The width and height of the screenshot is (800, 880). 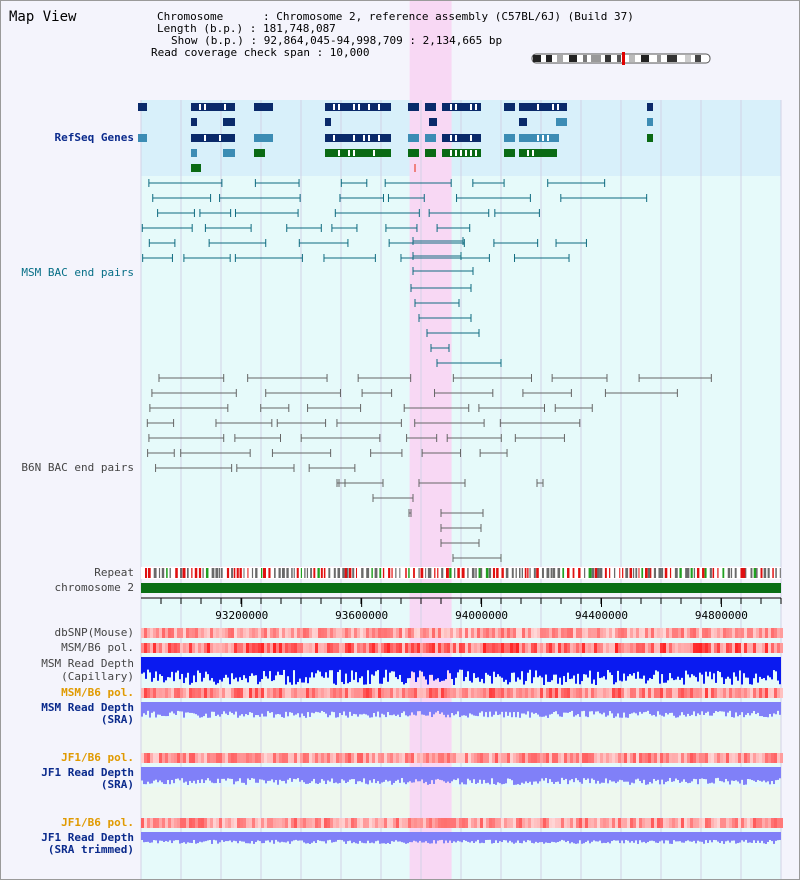 What do you see at coordinates (97, 757) in the screenshot?
I see `track-label-jf1-b6-pol-1: JF1/B6 pol.` at bounding box center [97, 757].